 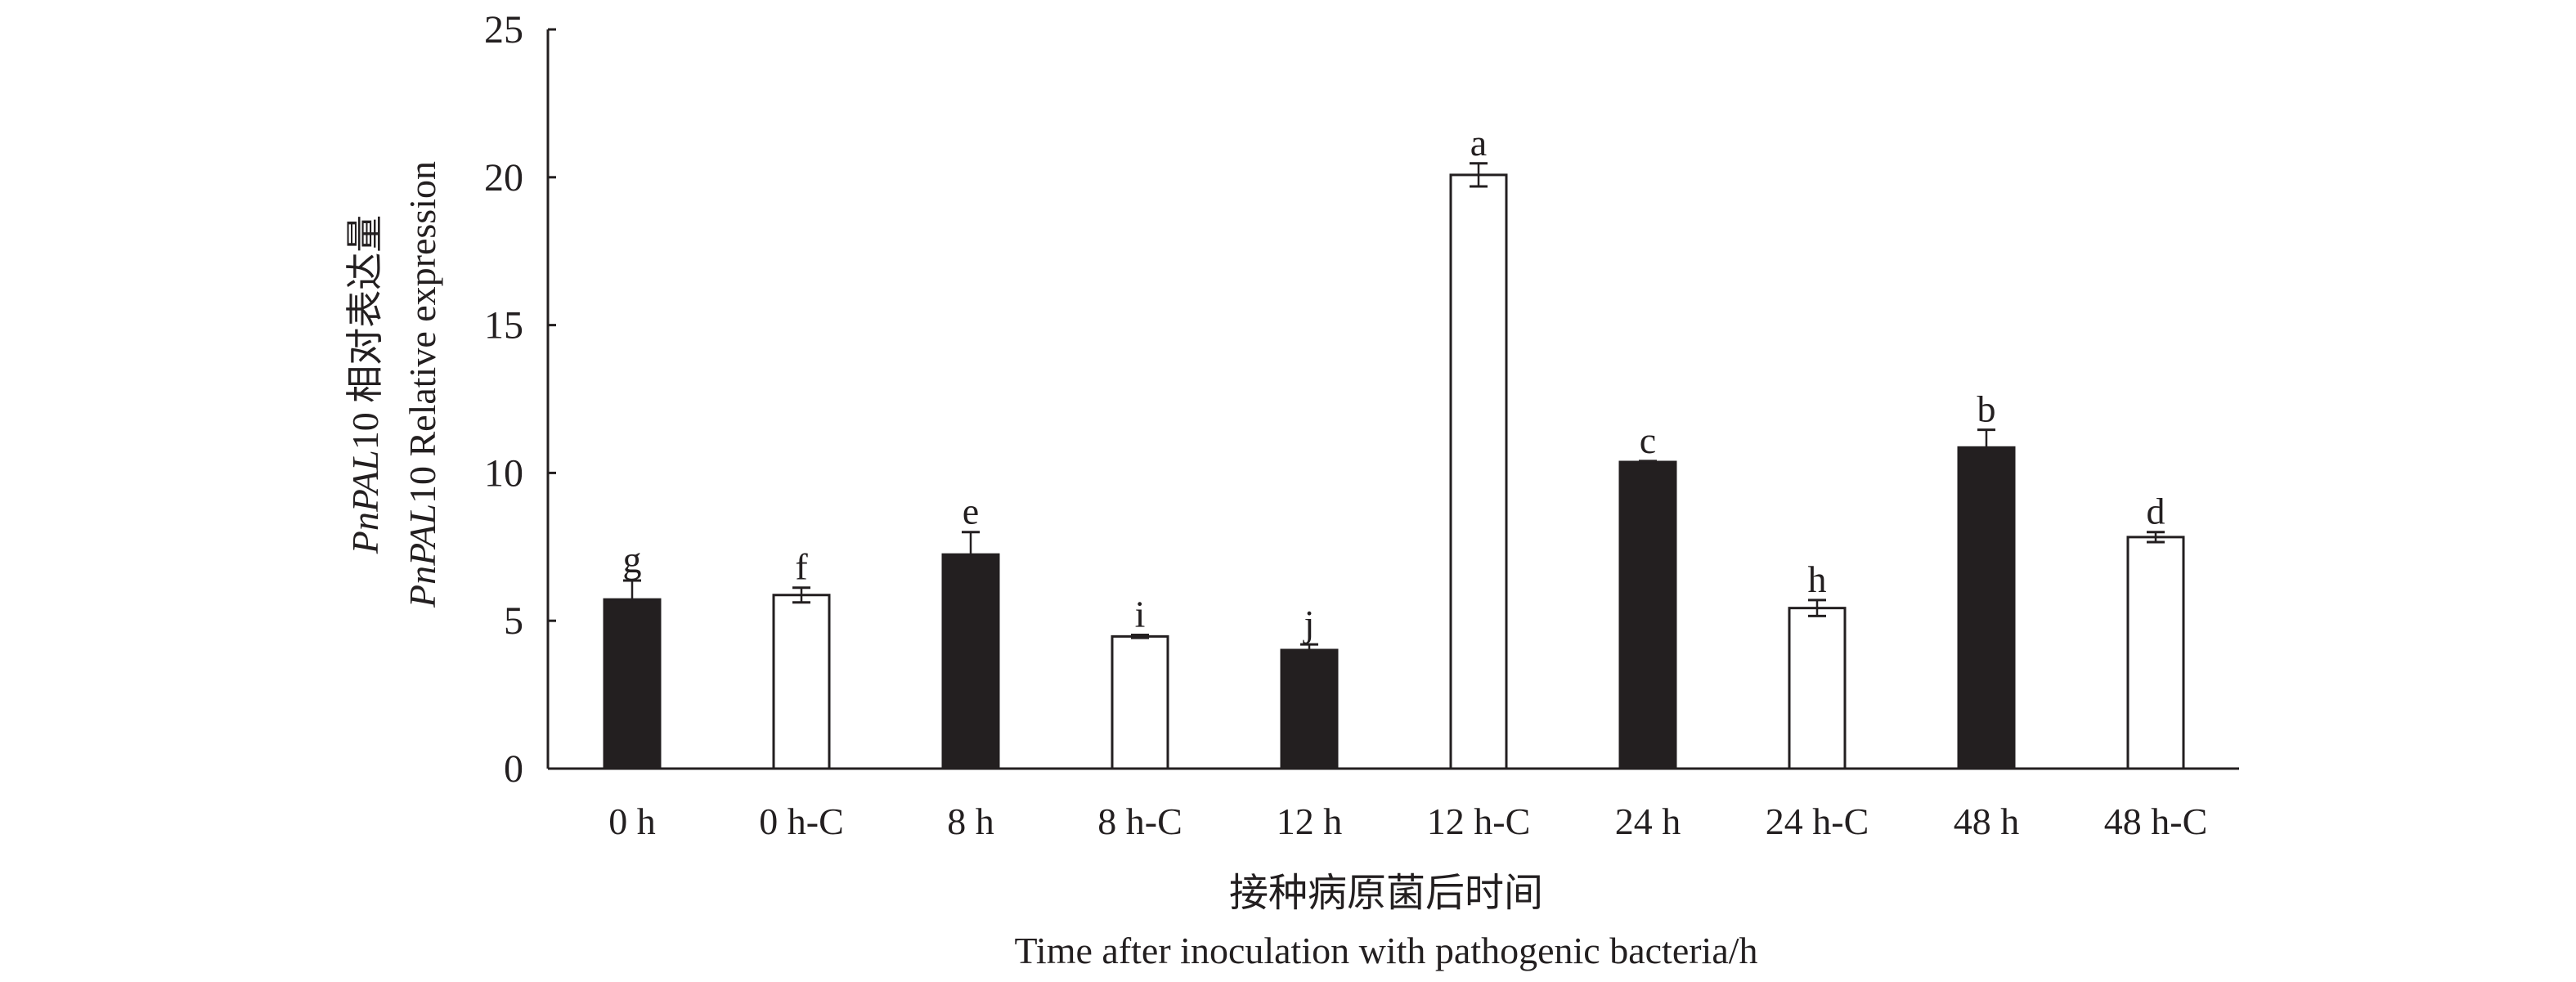 I want to click on y-axis-label-line1: PnPAL10 相对表达量, so click(x=365, y=385).